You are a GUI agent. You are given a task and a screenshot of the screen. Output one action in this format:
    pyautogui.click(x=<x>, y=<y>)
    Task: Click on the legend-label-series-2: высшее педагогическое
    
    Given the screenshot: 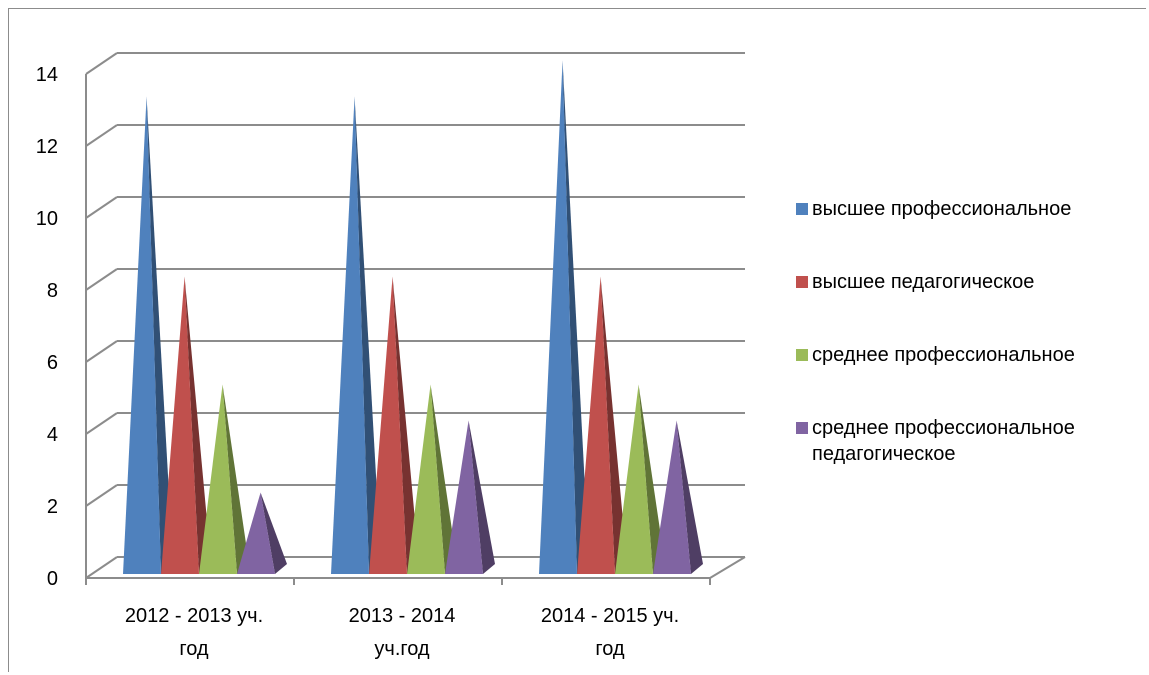 What is the action you would take?
    pyautogui.click(x=923, y=282)
    